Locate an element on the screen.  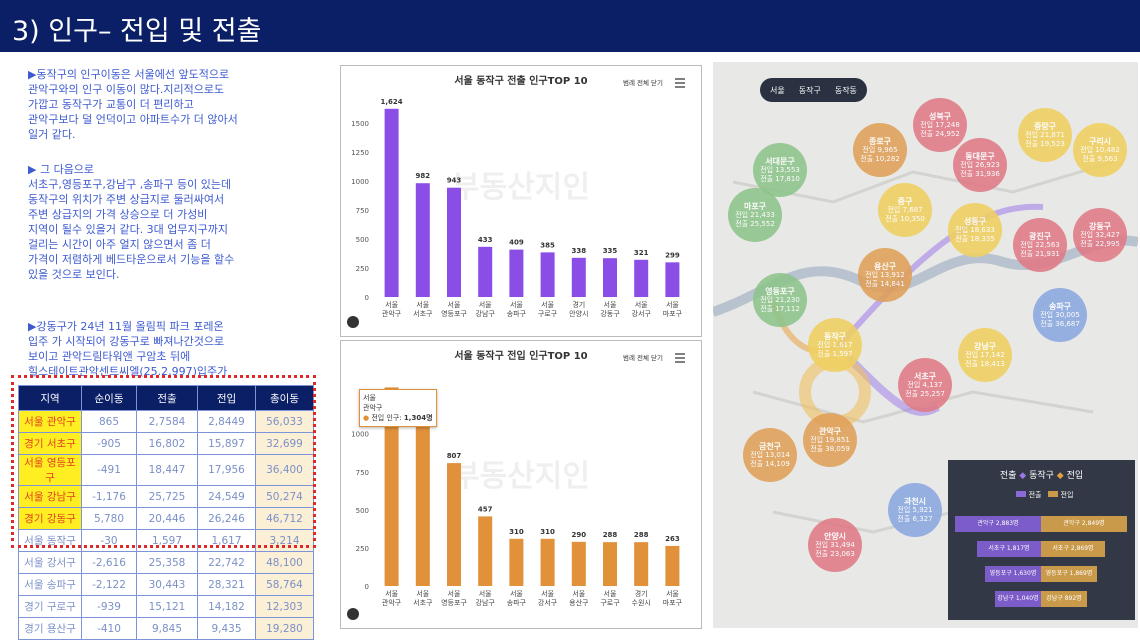
x-tick-label: 경기 안양시 is located at coordinates (579, 309).